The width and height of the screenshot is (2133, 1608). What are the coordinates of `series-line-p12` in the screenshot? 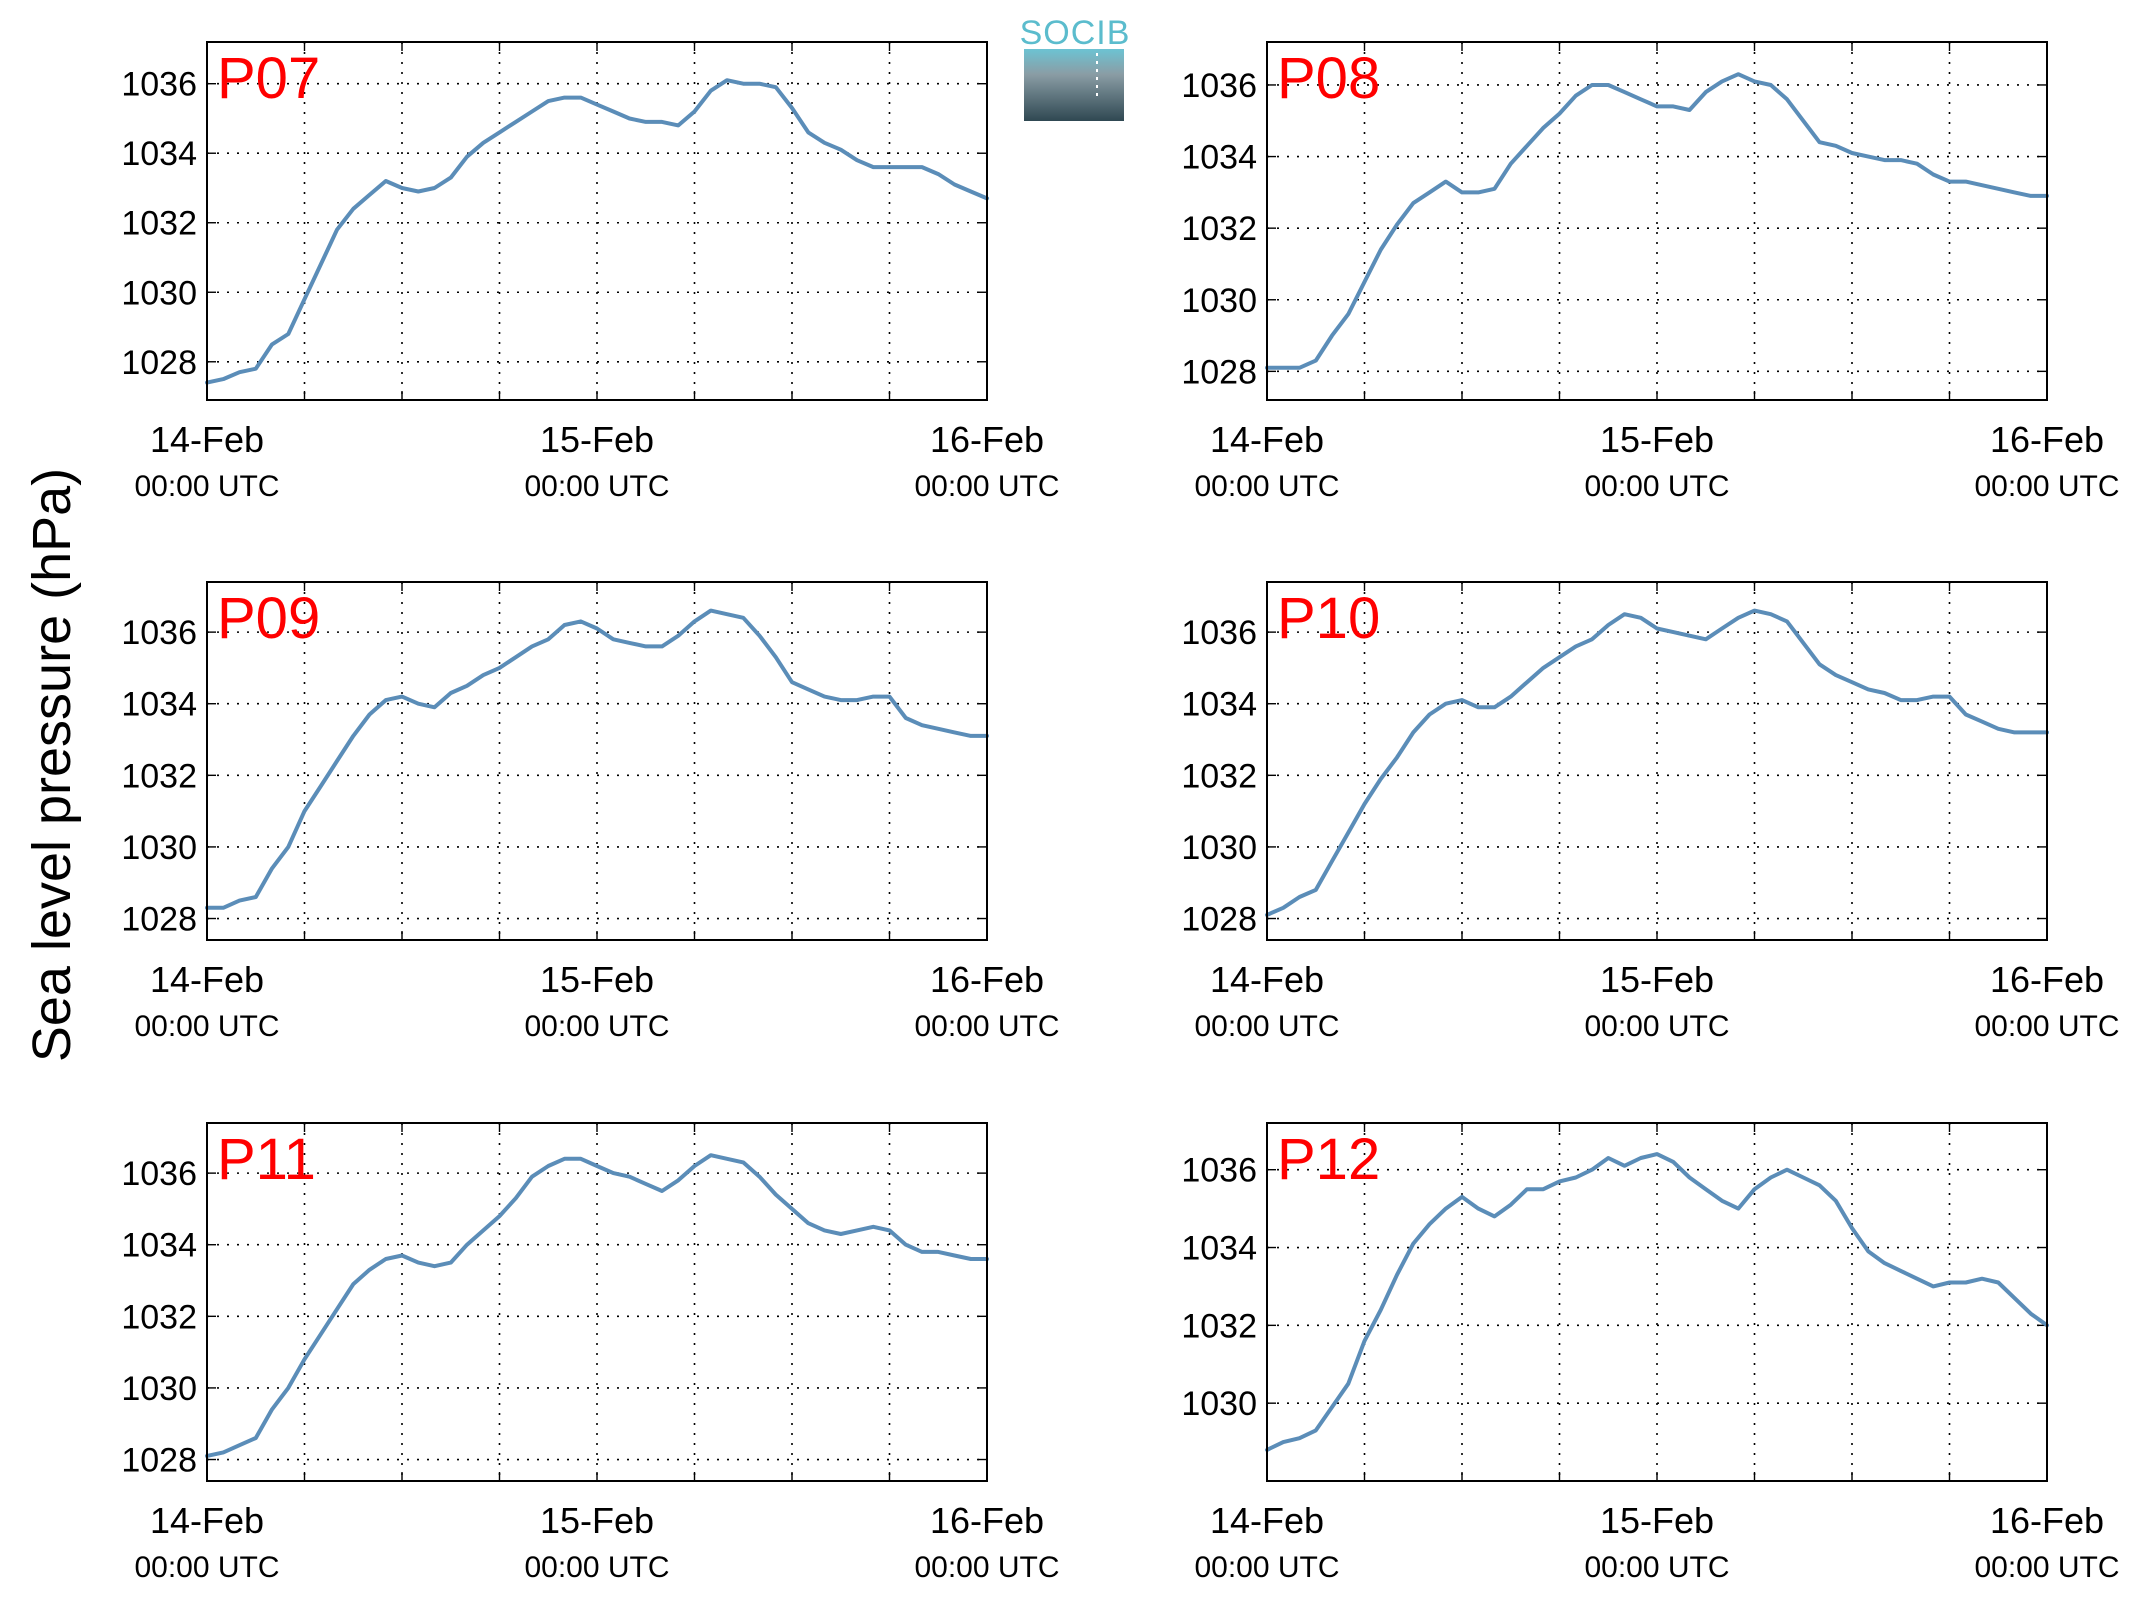 It's located at (1657, 1302).